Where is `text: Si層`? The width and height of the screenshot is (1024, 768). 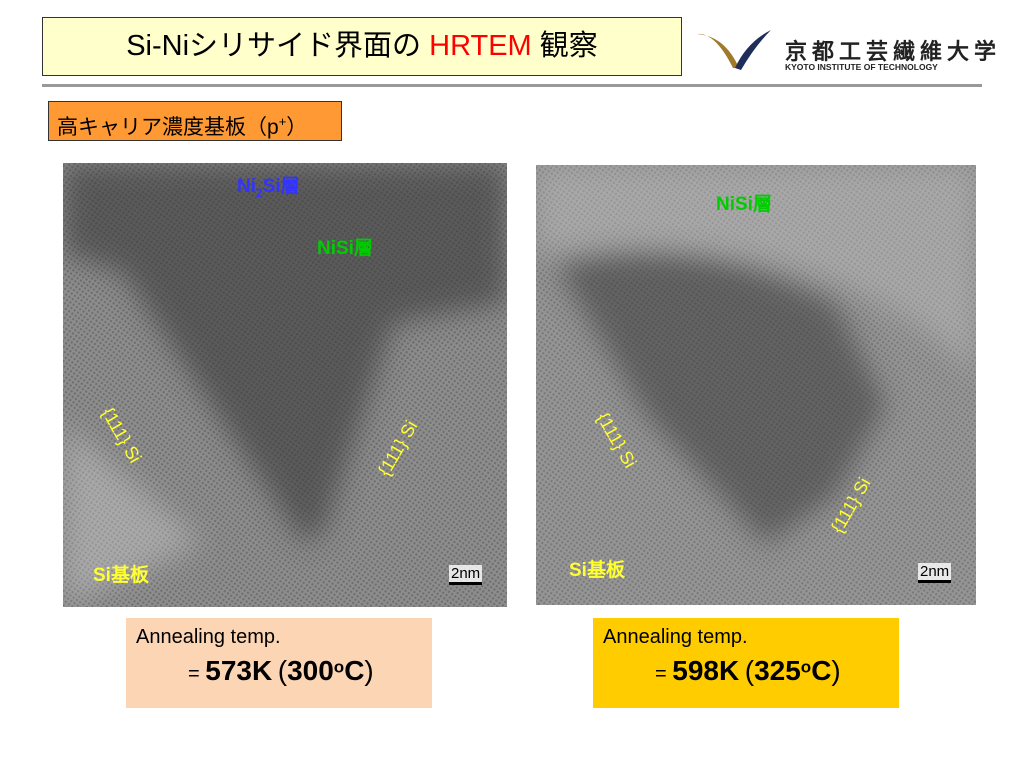 text: Si層 is located at coordinates (281, 186).